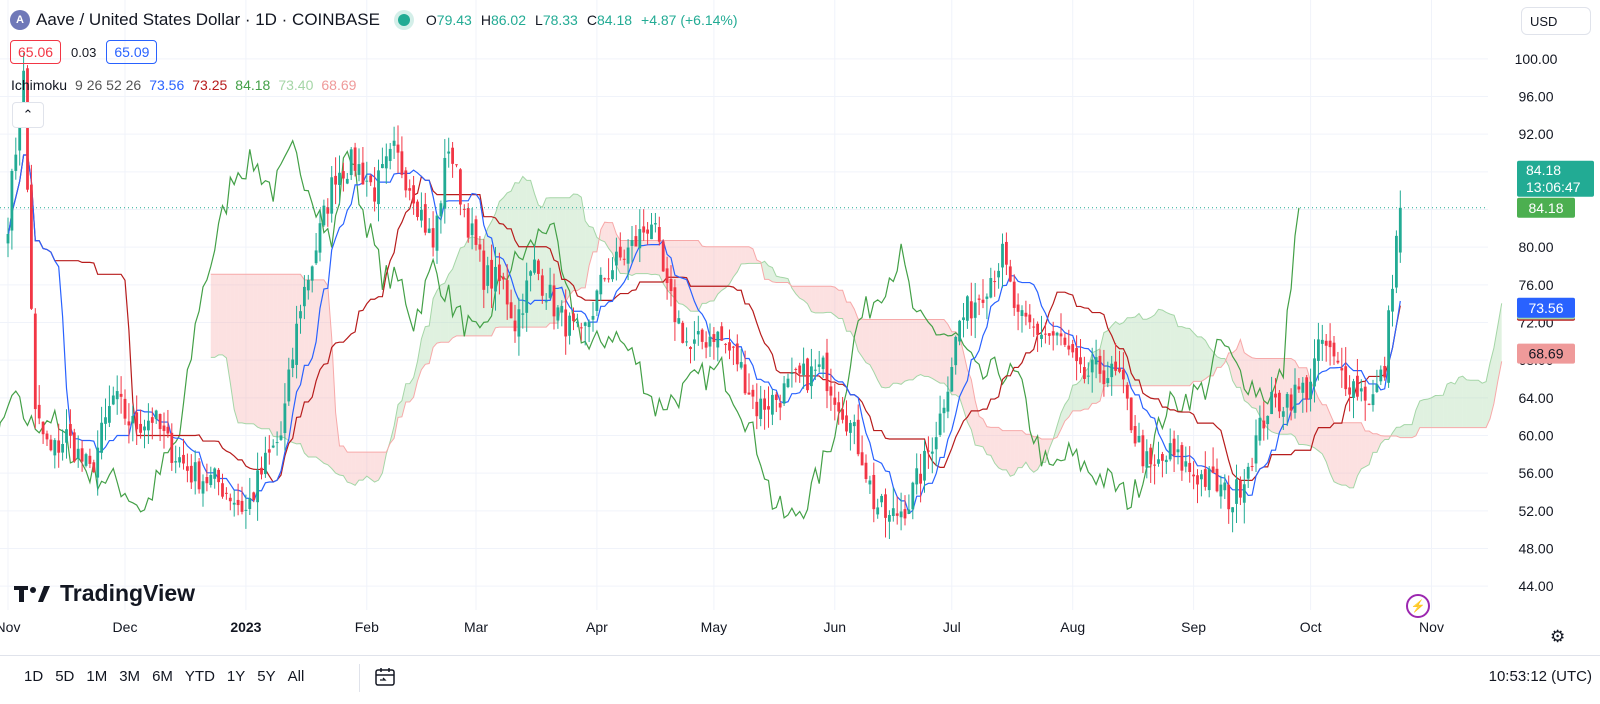 The image size is (1600, 704). I want to click on range-button-5d: 5D, so click(65, 676).